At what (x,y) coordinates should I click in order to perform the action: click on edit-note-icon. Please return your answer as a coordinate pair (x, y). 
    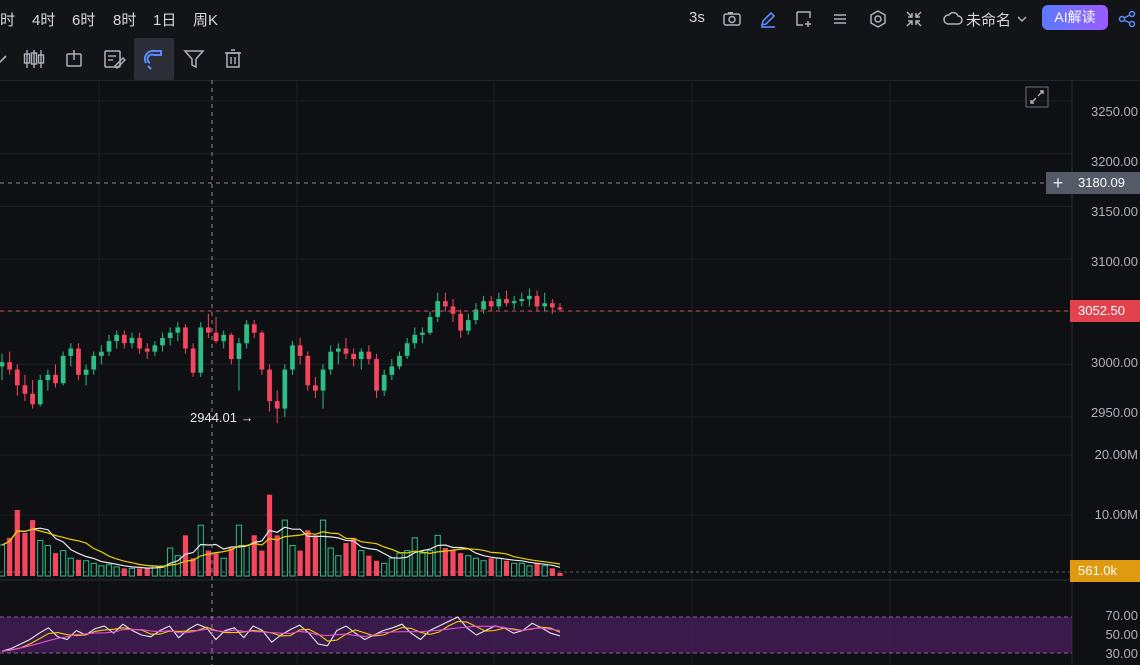
    Looking at the image, I should click on (114, 59).